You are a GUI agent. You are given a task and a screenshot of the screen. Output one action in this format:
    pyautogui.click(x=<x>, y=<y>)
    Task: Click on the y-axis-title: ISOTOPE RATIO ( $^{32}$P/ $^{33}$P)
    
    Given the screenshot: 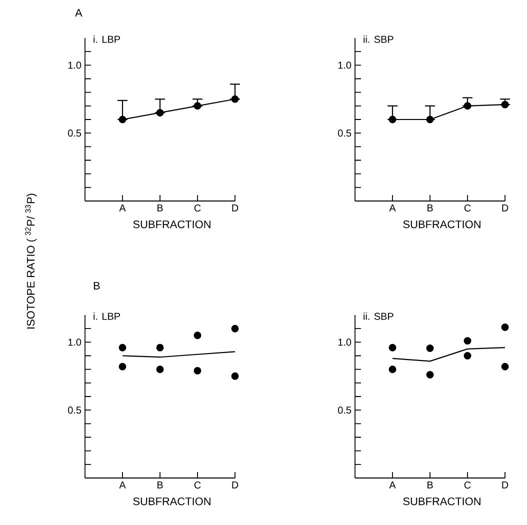 What is the action you would take?
    pyautogui.click(x=31, y=261)
    